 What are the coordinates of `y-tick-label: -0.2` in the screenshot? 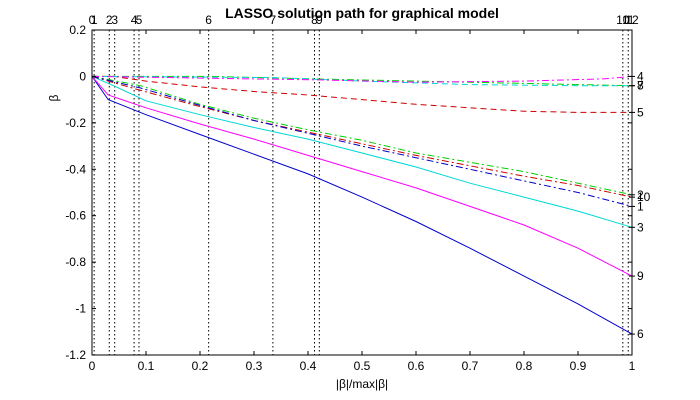 It's located at (75, 123).